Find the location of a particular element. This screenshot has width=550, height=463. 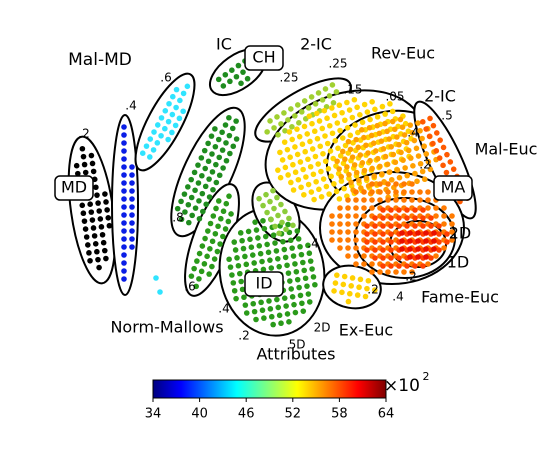

colorbar-tick-label: 46 is located at coordinates (246, 414).